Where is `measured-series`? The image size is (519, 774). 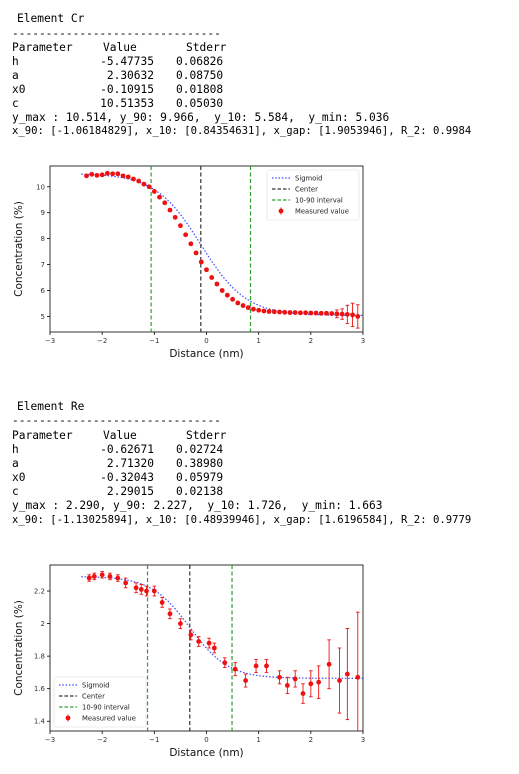
measured-series is located at coordinates (222, 249).